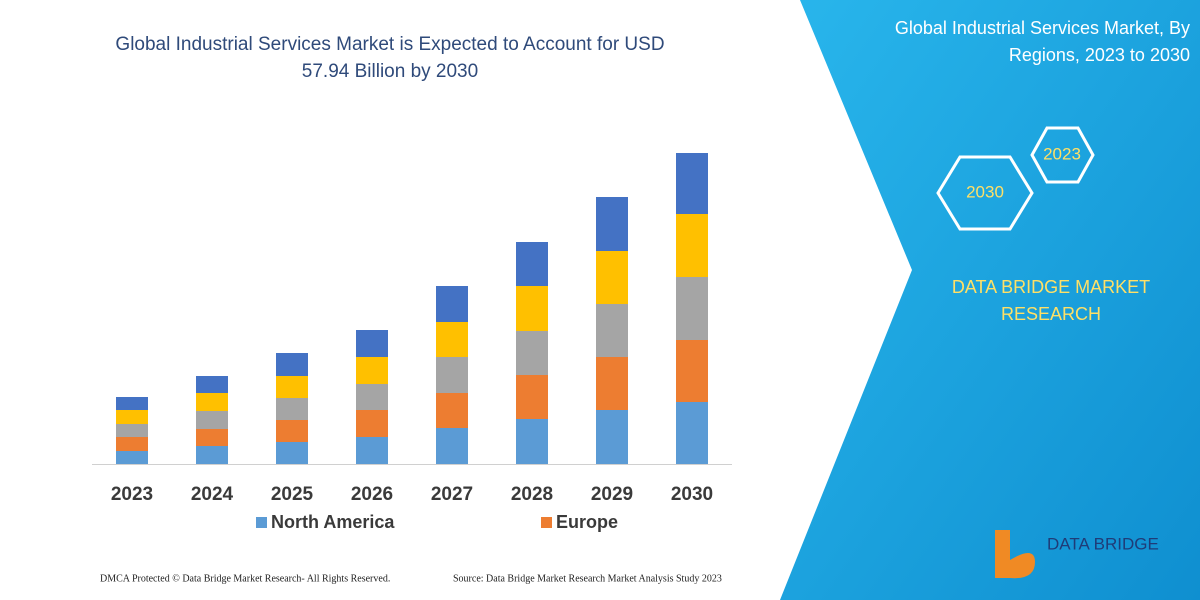 This screenshot has height=600, width=1200. What do you see at coordinates (212, 494) in the screenshot?
I see `x-tick-label: 2024` at bounding box center [212, 494].